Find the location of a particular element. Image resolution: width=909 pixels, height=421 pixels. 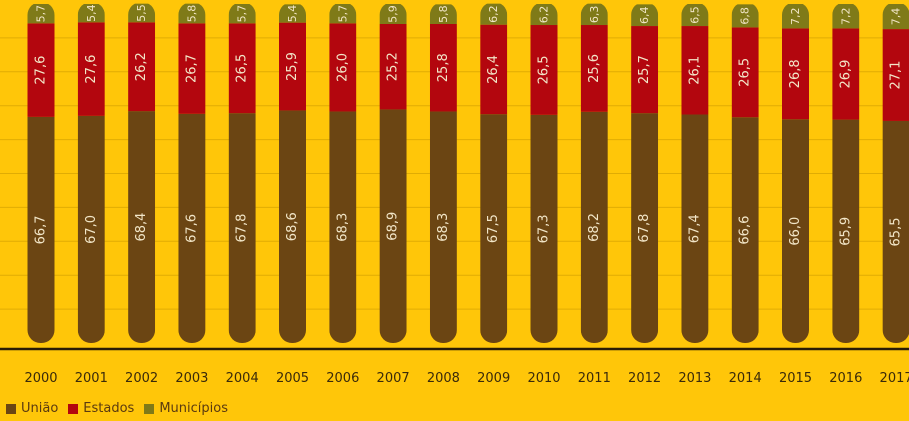

data-label-União-2001: 67,0 is located at coordinates (91, 229).